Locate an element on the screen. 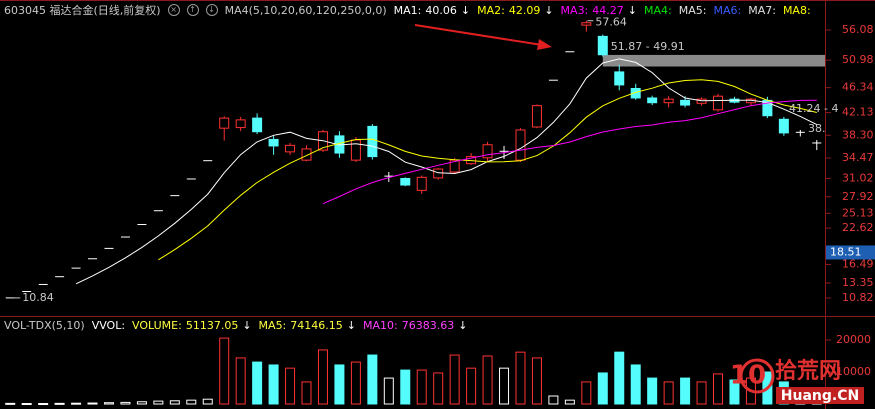  legend-item: MA6: is located at coordinates (727, 10).